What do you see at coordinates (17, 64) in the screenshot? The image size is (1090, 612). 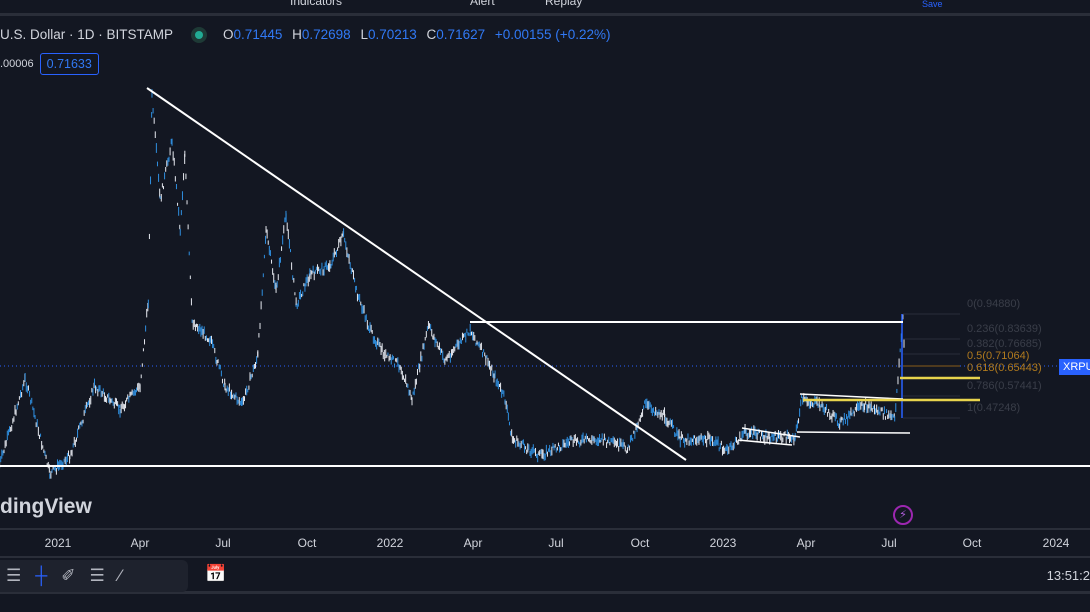 I see `spread-value: .00006` at bounding box center [17, 64].